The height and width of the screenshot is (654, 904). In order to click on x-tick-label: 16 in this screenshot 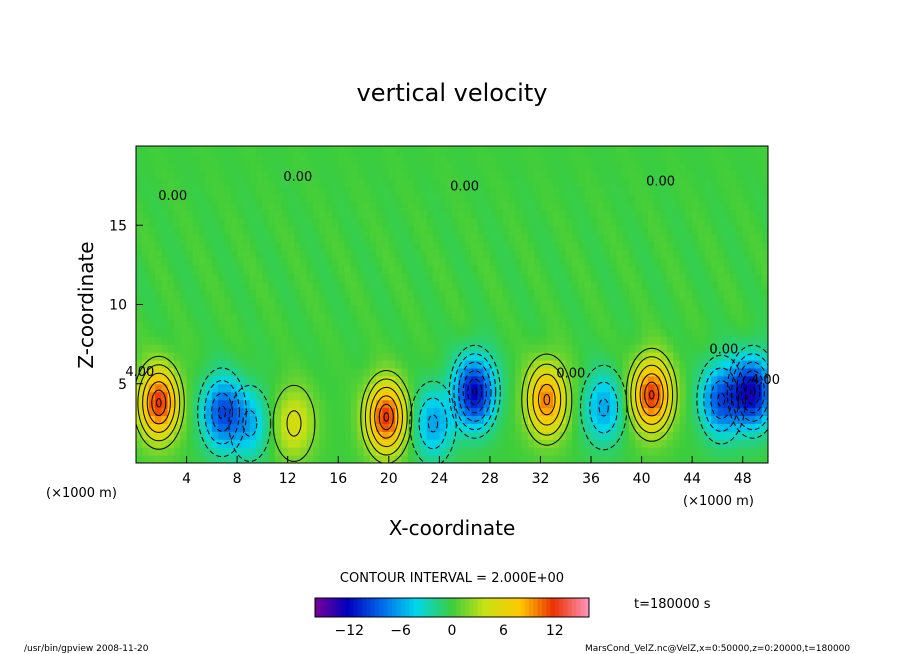, I will do `click(338, 479)`.